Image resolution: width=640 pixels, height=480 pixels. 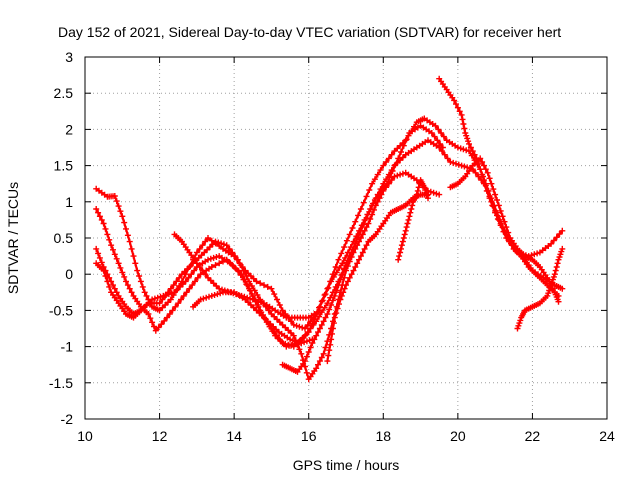 I want to click on x-tick-label: 20, so click(x=458, y=436).